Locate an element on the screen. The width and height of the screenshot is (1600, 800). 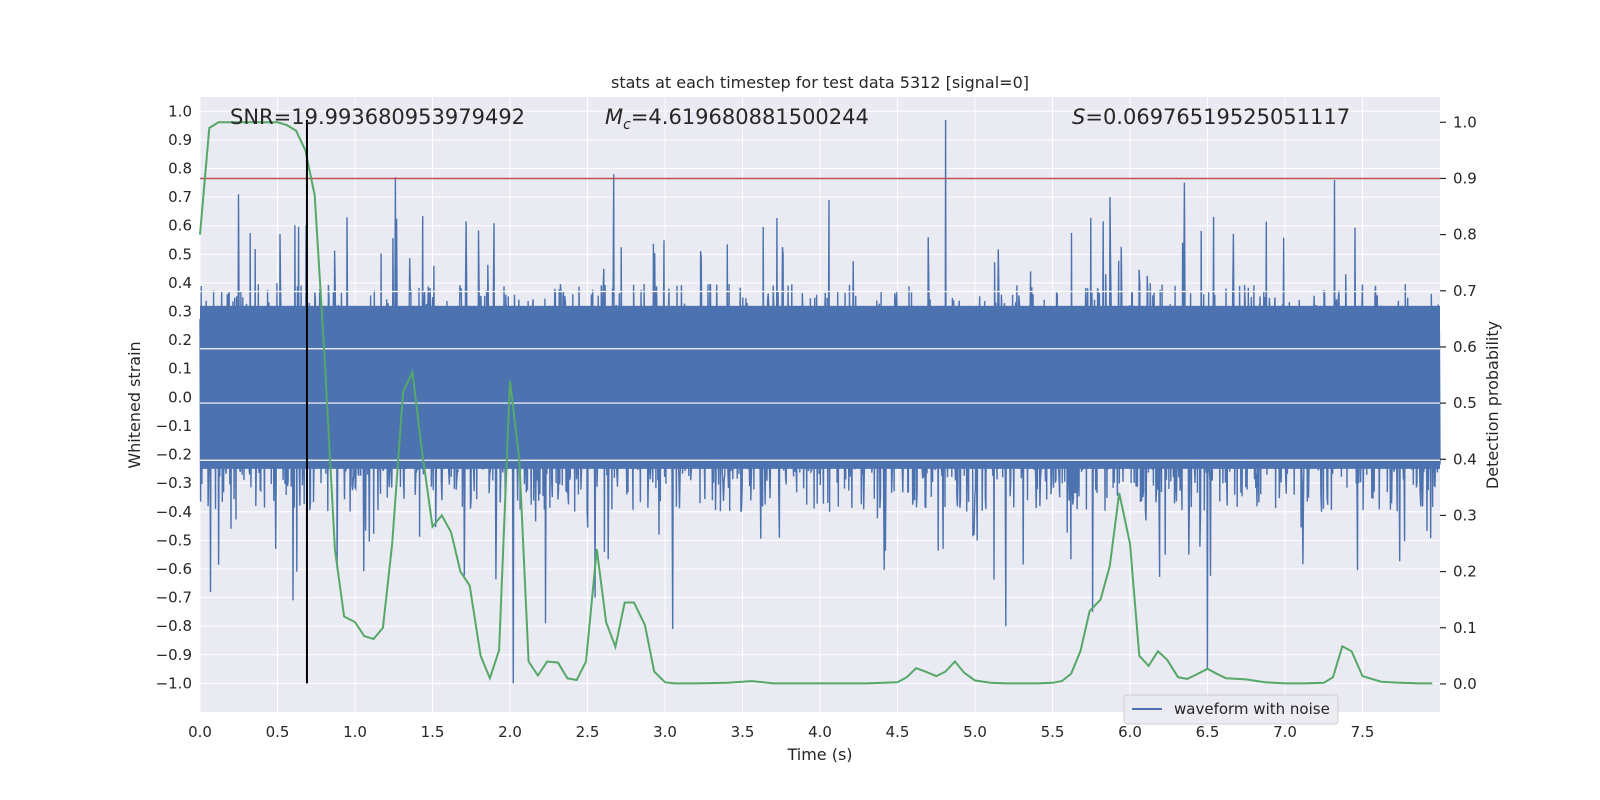
legend: waveform with noise is located at coordinates (1231, 709).